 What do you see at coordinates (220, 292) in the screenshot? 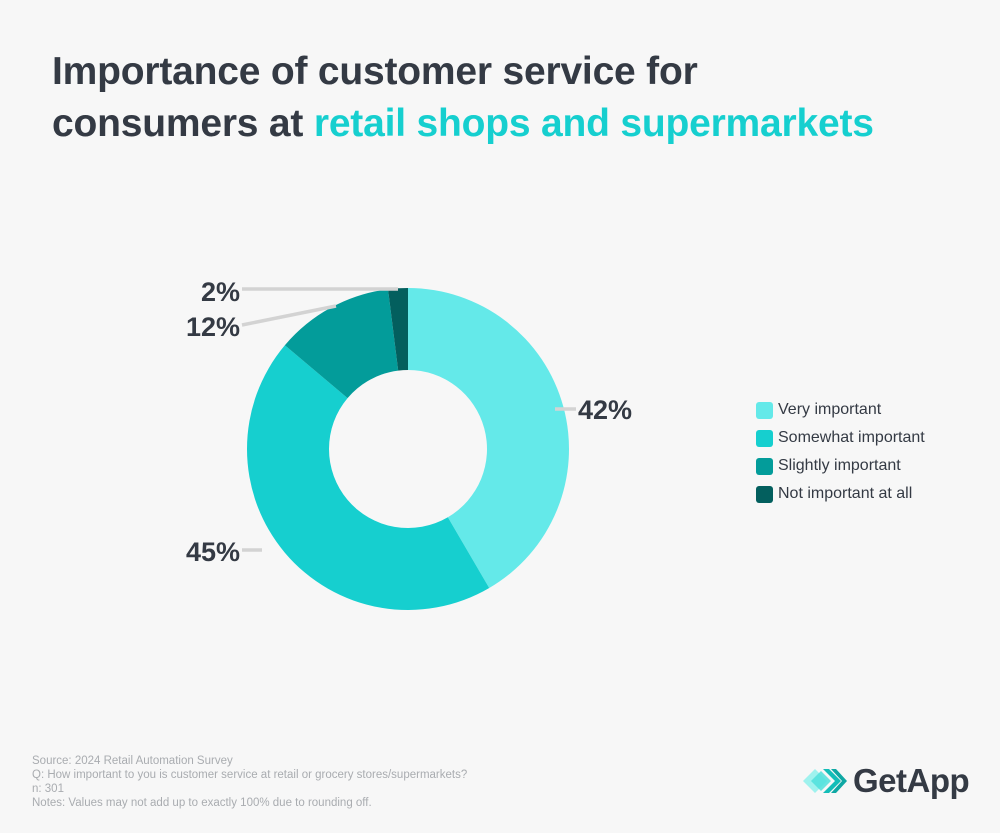
I see `percentage-label: 2%` at bounding box center [220, 292].